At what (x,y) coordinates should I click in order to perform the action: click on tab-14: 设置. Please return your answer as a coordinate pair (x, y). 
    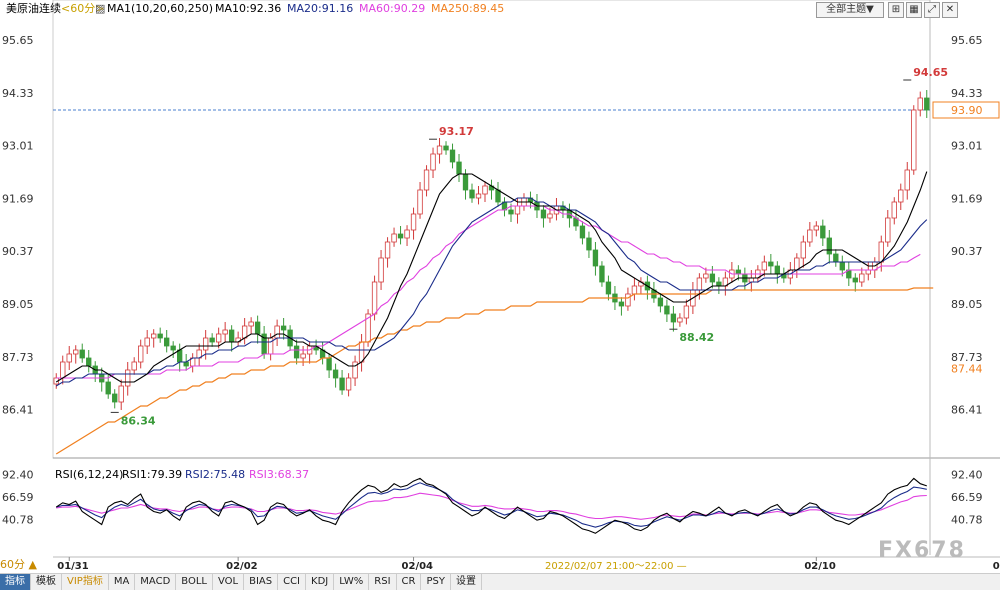
    Looking at the image, I should click on (466, 582).